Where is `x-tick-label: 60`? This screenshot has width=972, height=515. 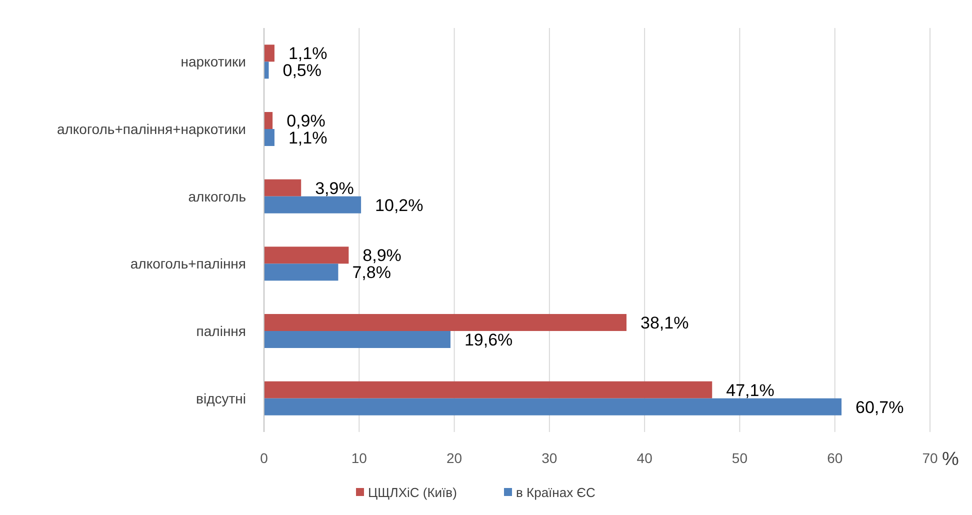
x-tick-label: 60 is located at coordinates (835, 458).